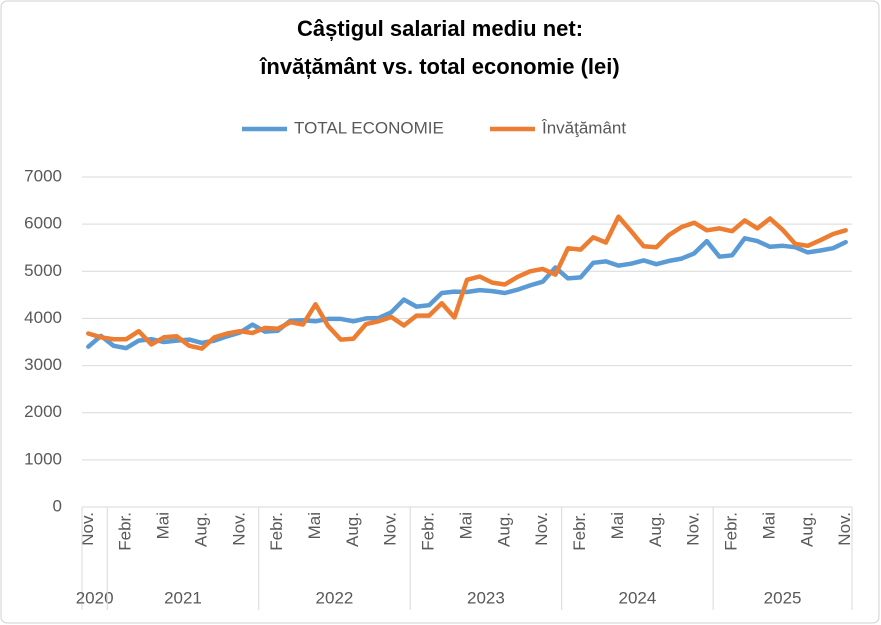 The height and width of the screenshot is (625, 881). I want to click on y-tick-label: 3000, so click(43, 364).